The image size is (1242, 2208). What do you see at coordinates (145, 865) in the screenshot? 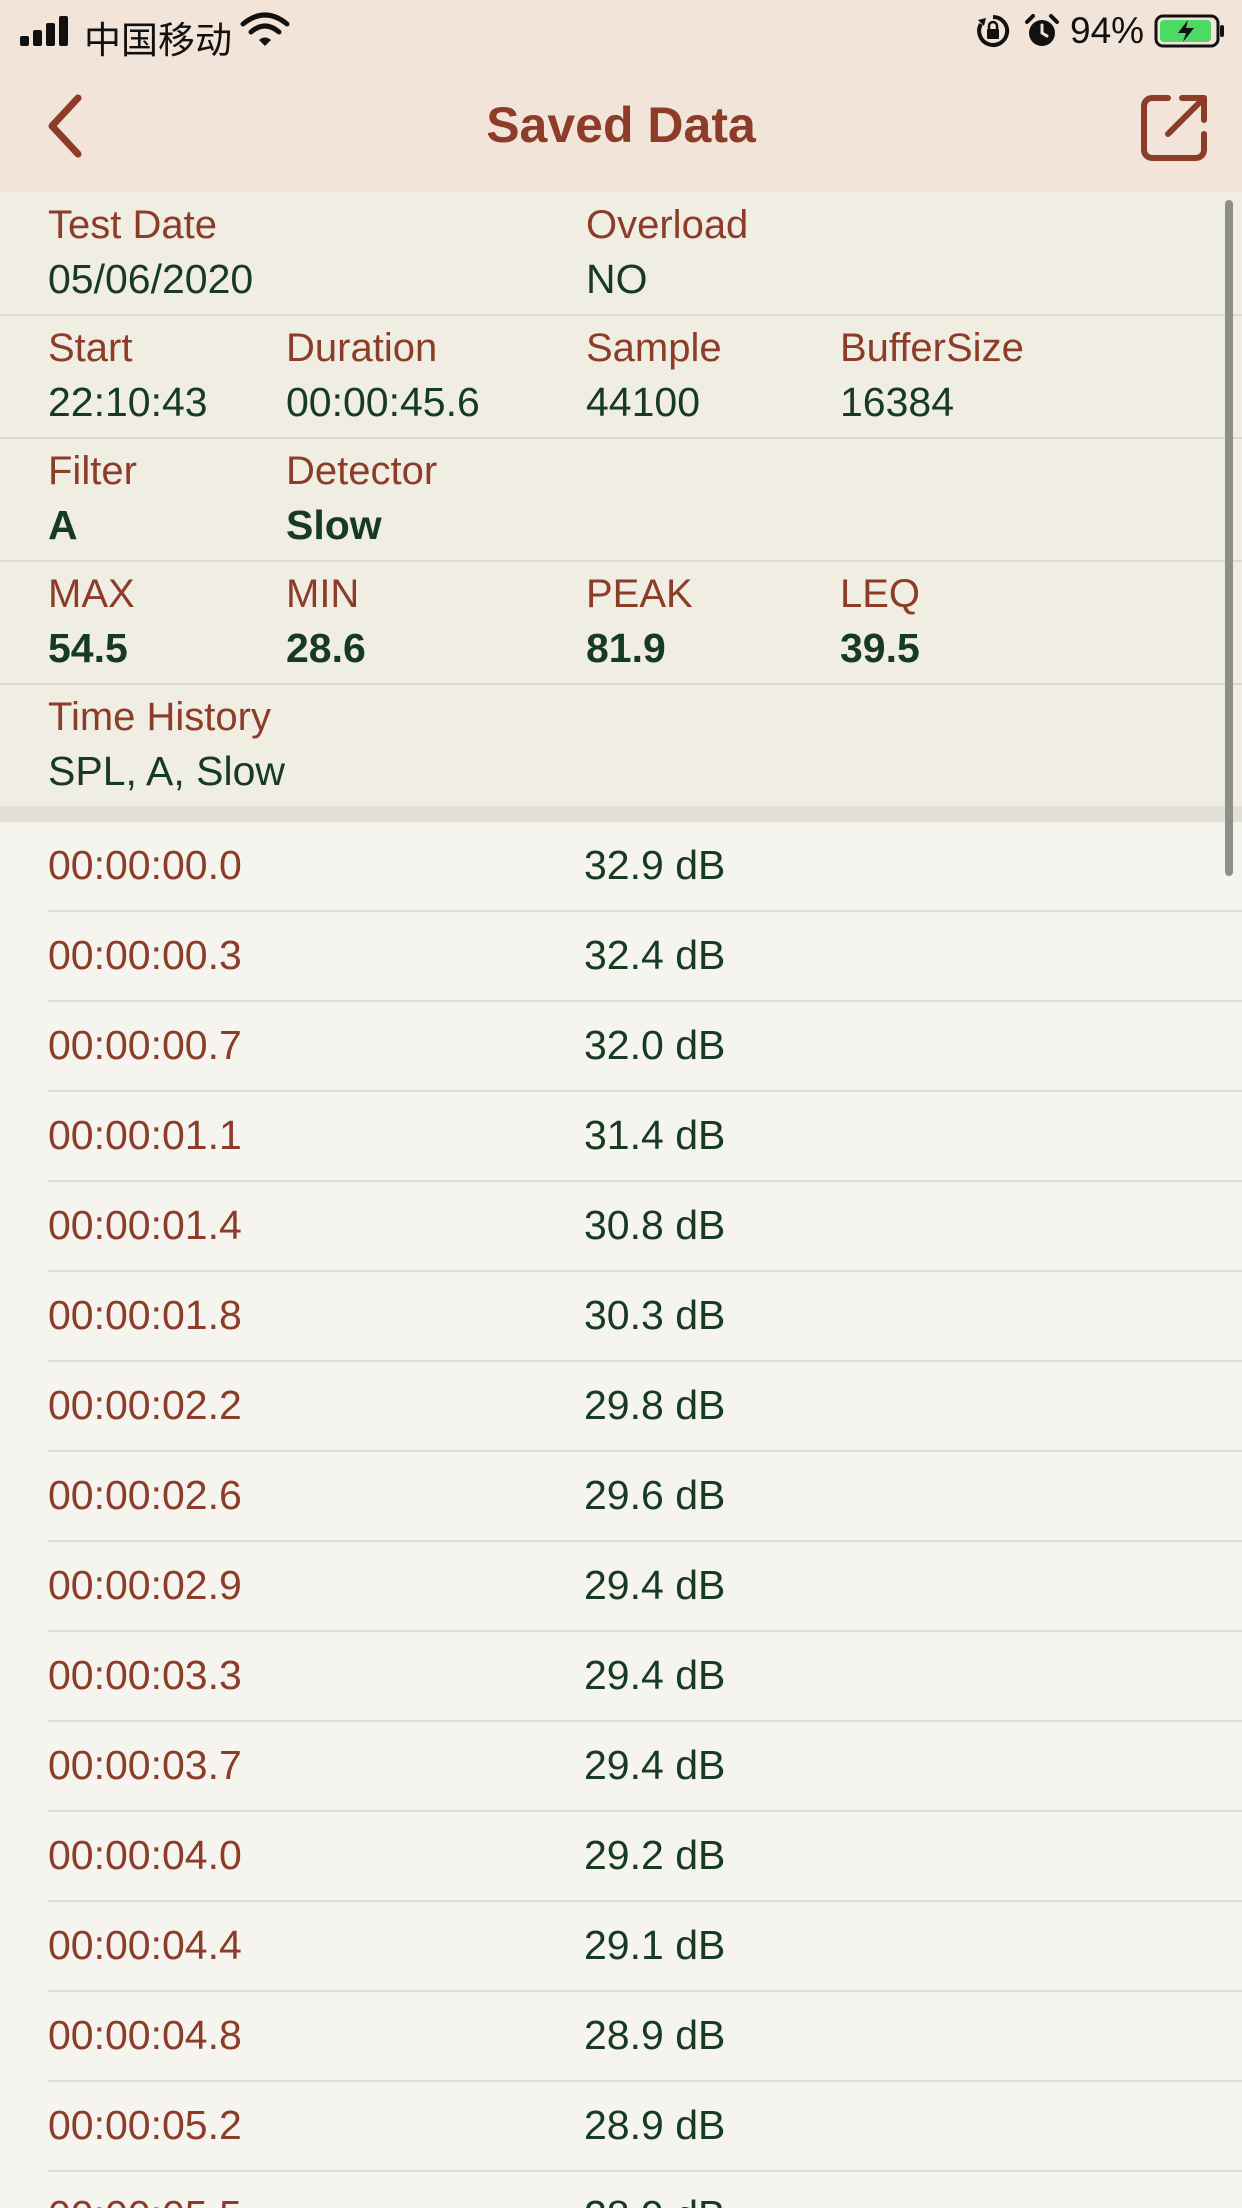
I see `reading-time: 00:00:00.0` at bounding box center [145, 865].